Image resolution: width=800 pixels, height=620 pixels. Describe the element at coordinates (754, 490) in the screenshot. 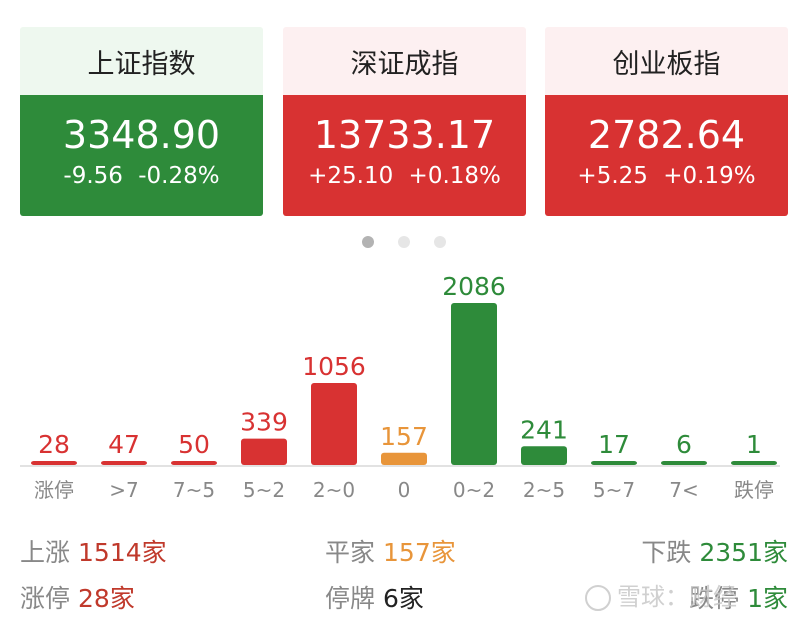

I see `x-tick-label: 跌停` at that location.